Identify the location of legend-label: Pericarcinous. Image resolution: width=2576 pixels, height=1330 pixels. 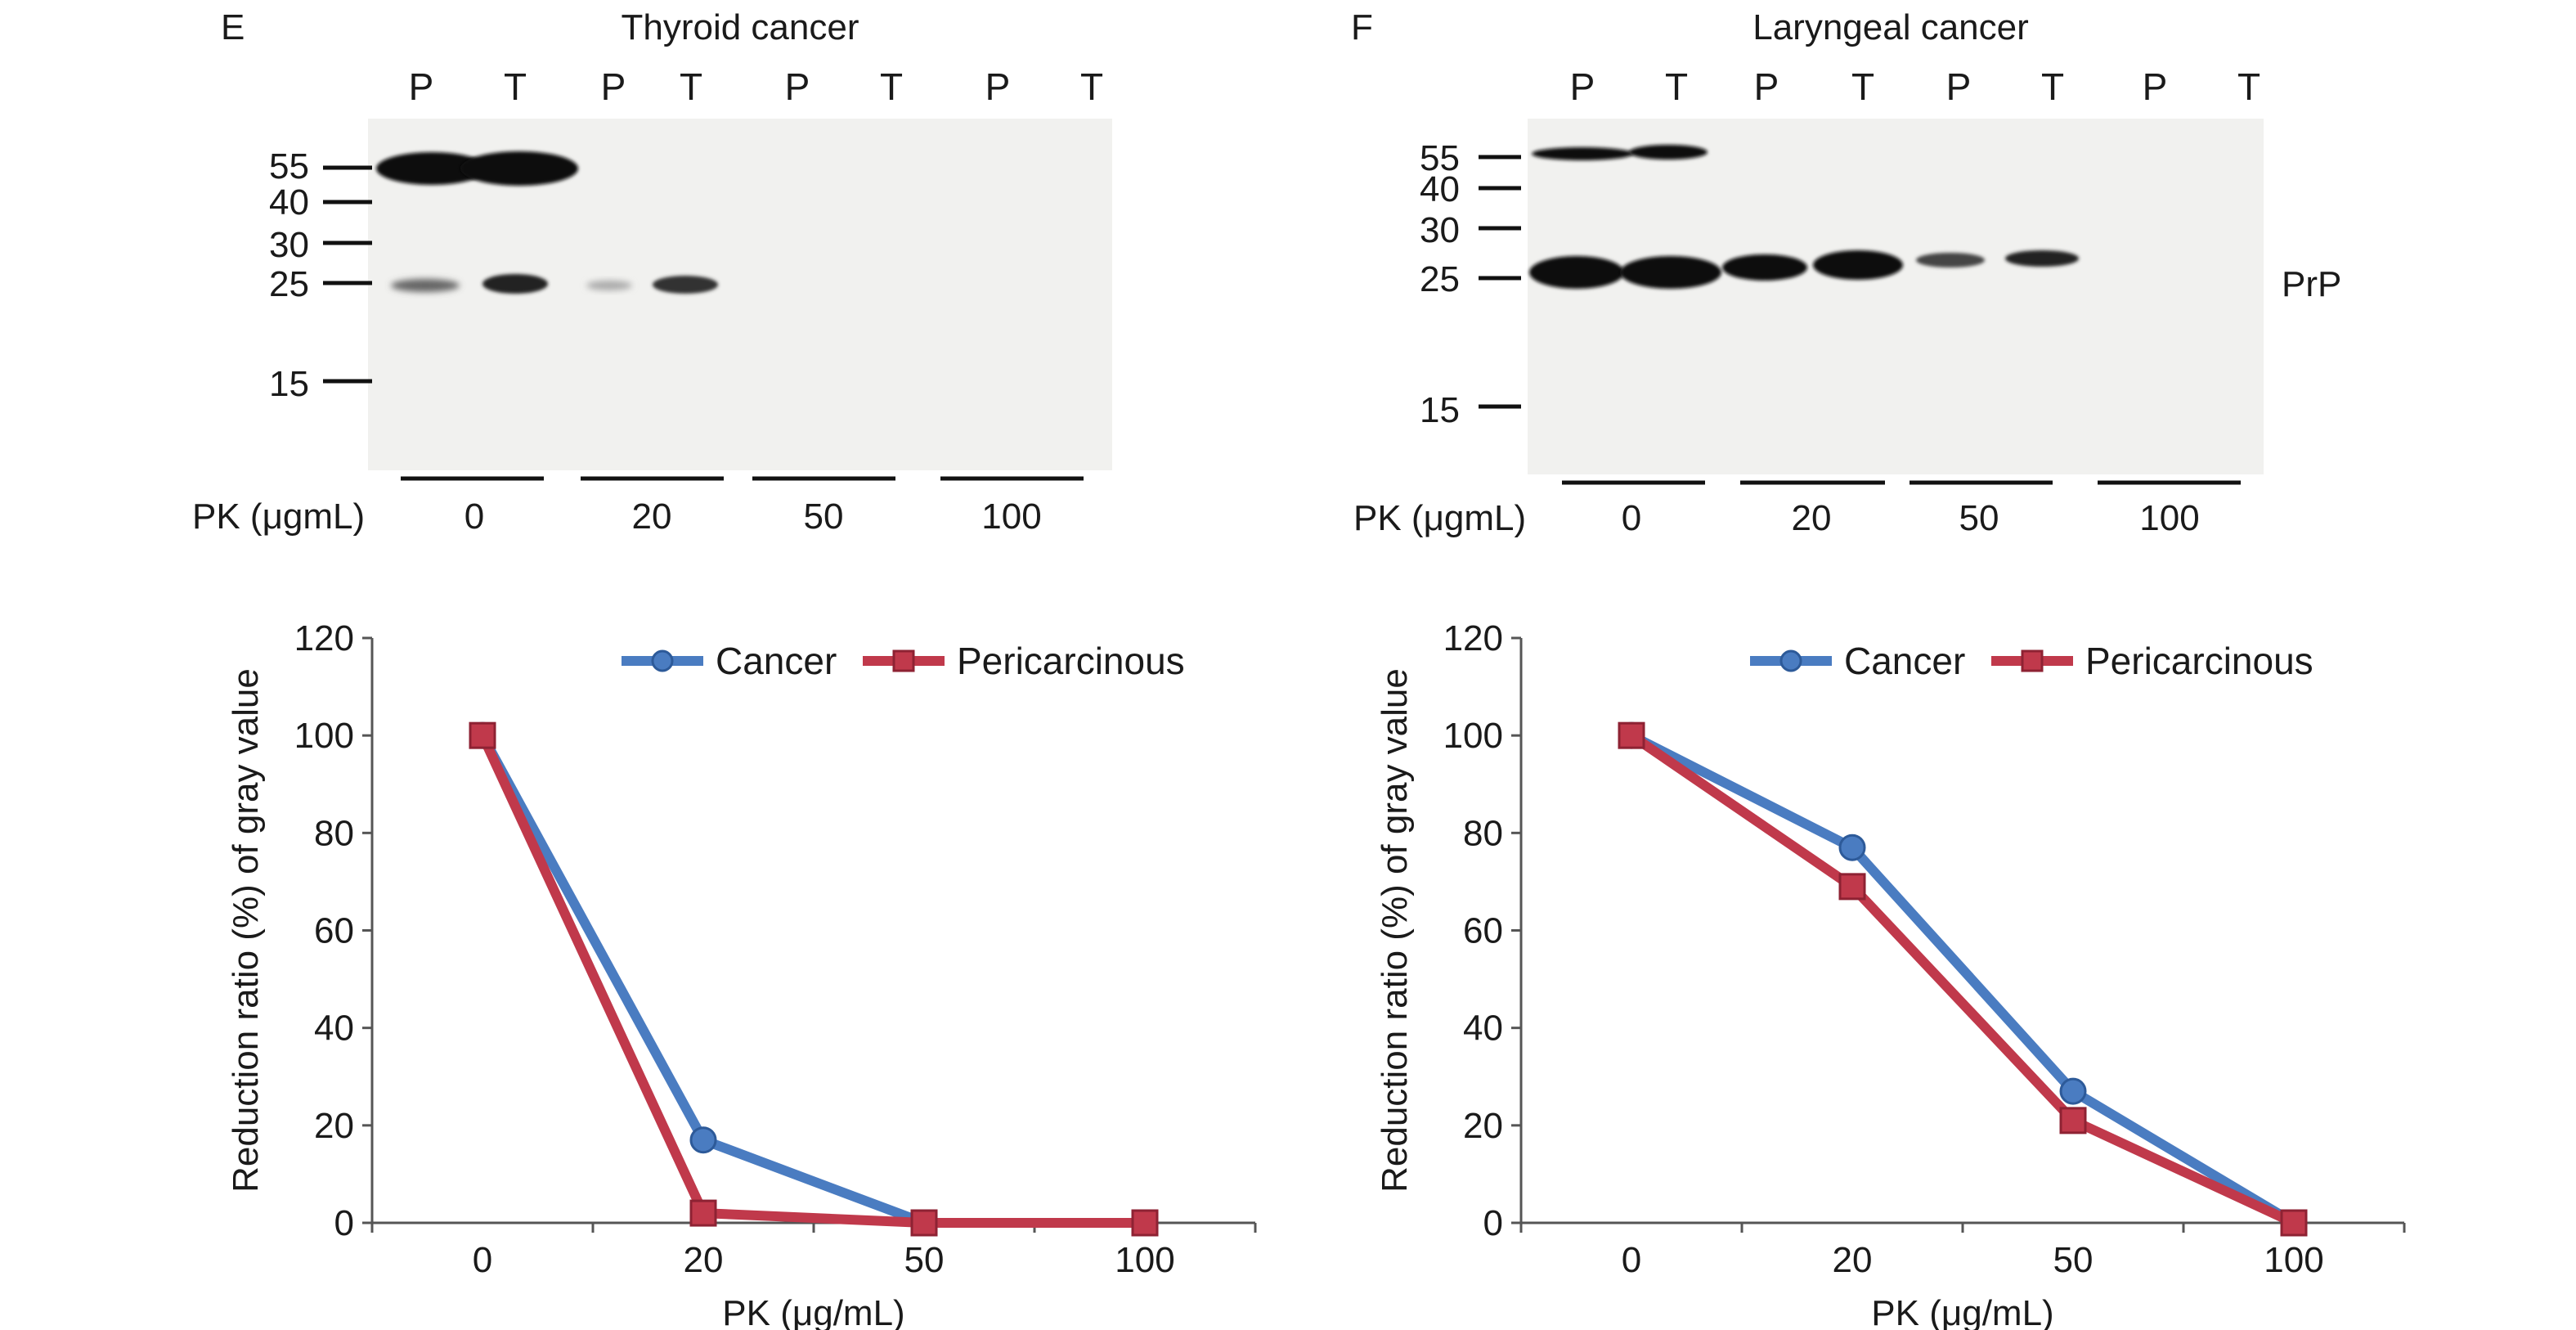
(2199, 661).